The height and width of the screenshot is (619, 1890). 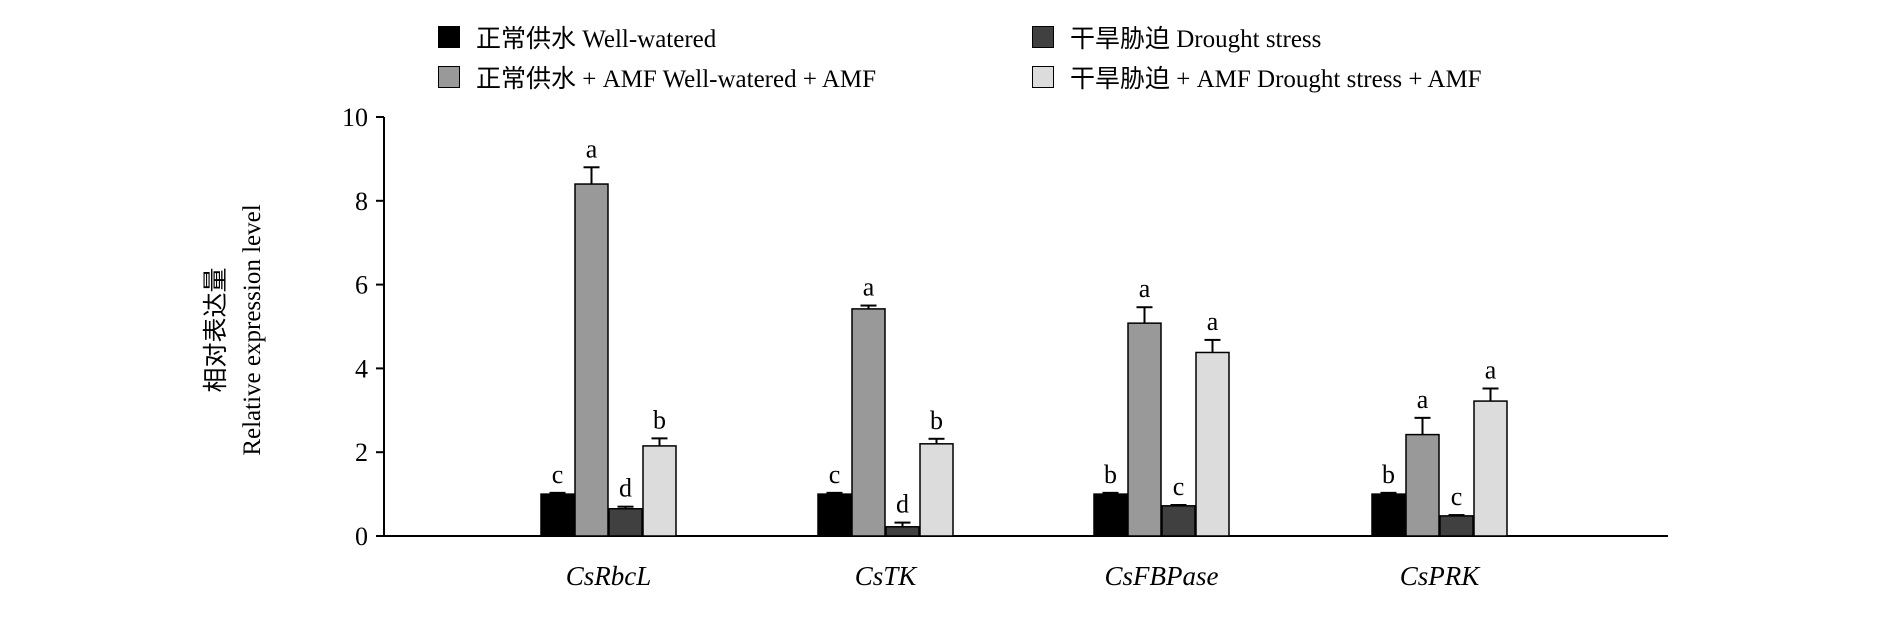 I want to click on legend-swatch-well-watered, so click(x=449, y=37).